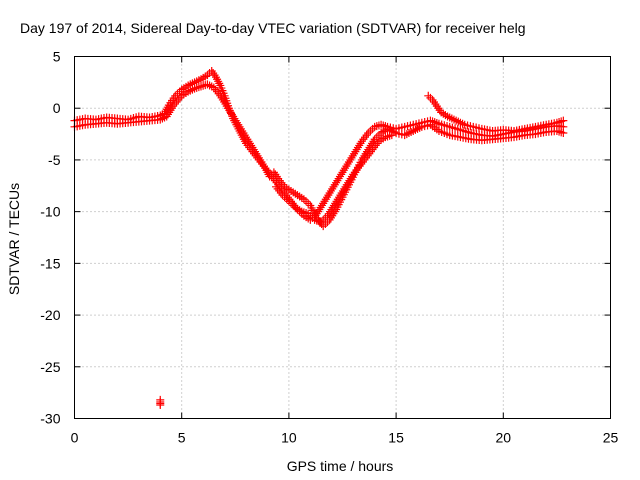 The height and width of the screenshot is (480, 640). What do you see at coordinates (14, 239) in the screenshot?
I see `y-axis-label: SDTVAR / TECUs` at bounding box center [14, 239].